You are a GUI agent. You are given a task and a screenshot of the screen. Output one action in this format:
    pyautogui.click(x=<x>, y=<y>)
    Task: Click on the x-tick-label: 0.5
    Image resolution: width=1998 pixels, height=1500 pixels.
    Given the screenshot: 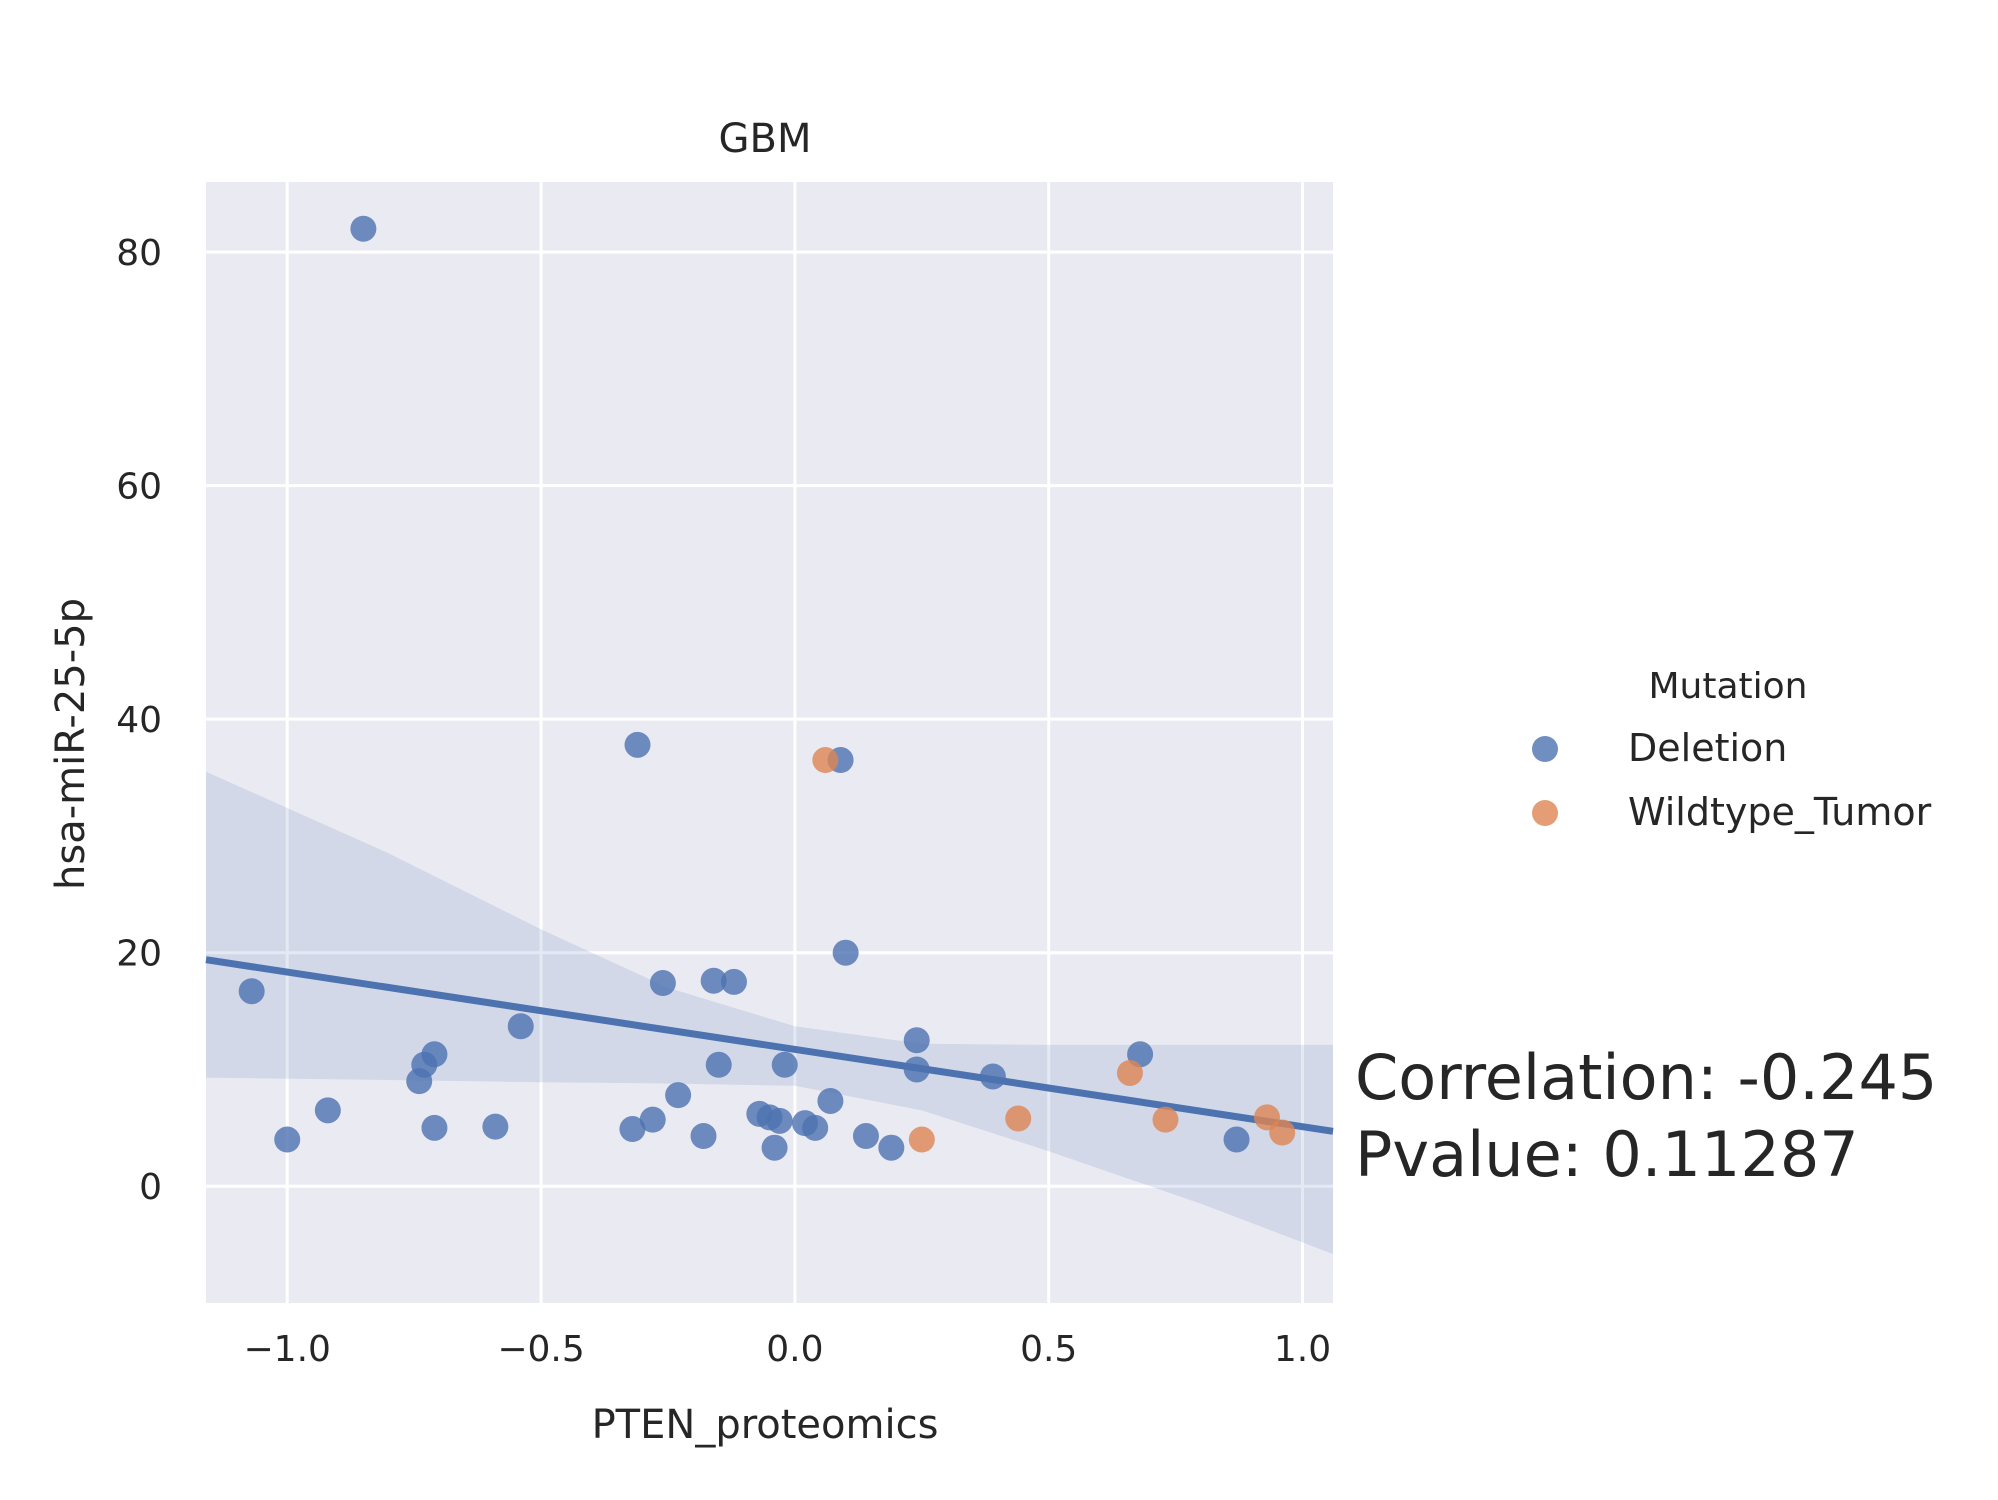 What is the action you would take?
    pyautogui.click(x=1048, y=1349)
    